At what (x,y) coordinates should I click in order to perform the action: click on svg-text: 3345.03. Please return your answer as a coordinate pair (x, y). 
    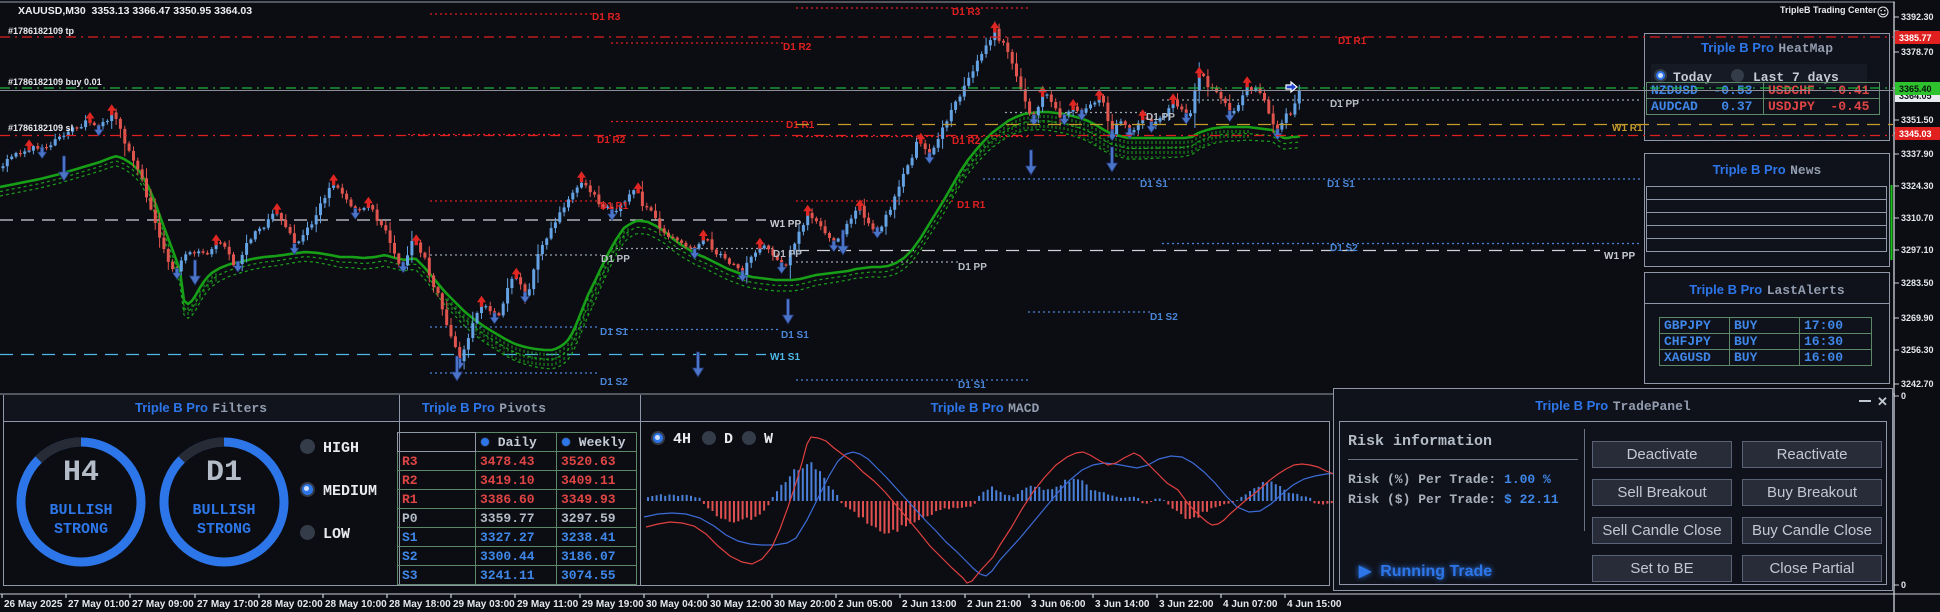
    Looking at the image, I should click on (1915, 134).